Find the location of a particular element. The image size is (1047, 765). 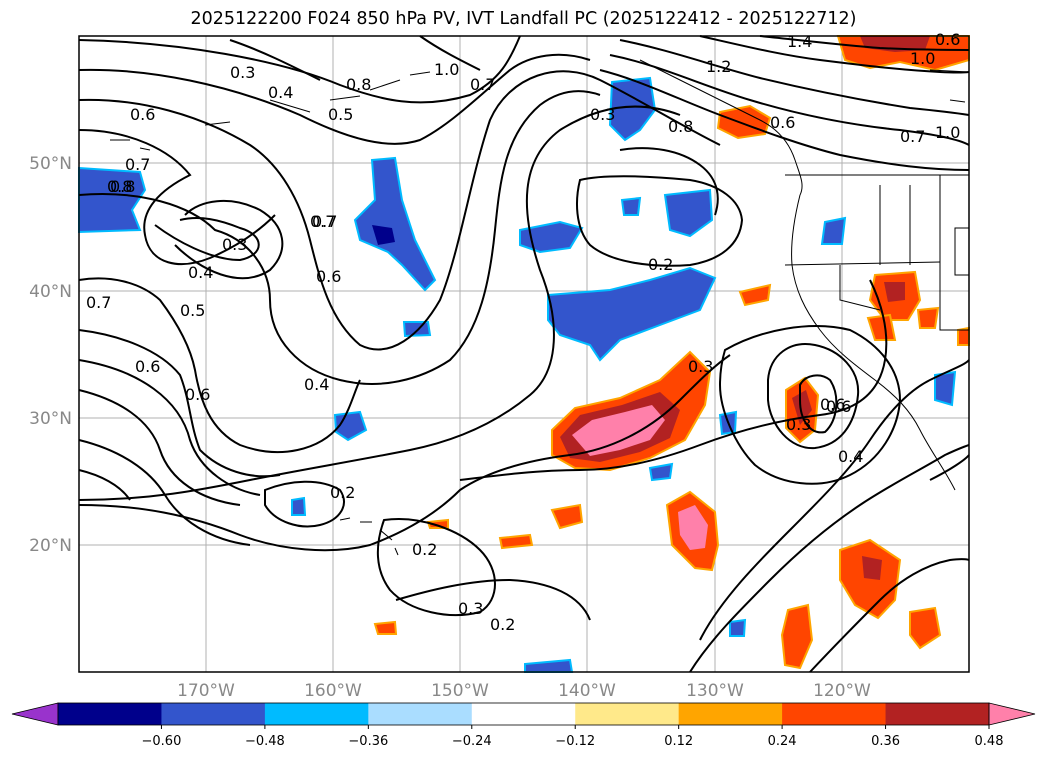

lon-label: 140°W is located at coordinates (587, 691).